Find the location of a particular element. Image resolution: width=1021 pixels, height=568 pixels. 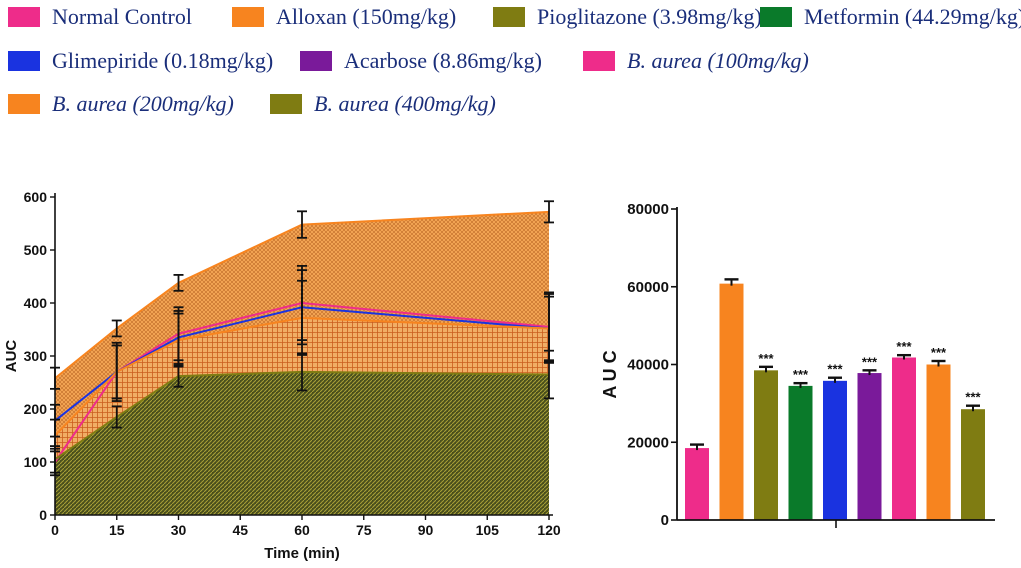

x-tick-label: 105 is located at coordinates (488, 530).